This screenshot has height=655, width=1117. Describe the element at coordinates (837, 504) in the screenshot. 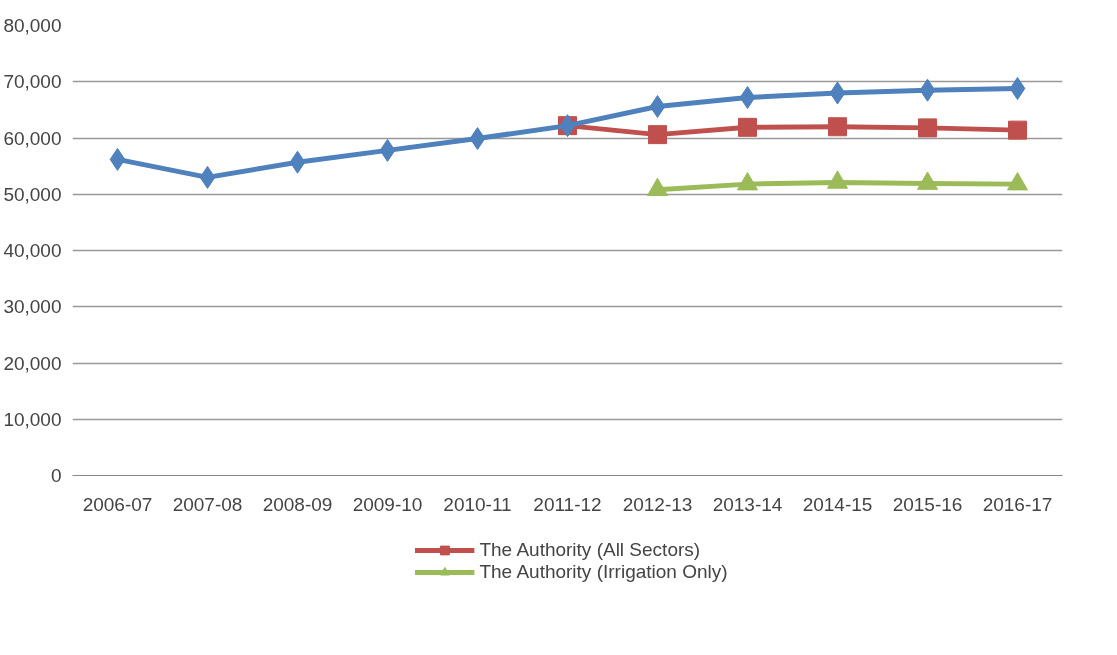

I see `x-tick-label: 2014-15` at that location.